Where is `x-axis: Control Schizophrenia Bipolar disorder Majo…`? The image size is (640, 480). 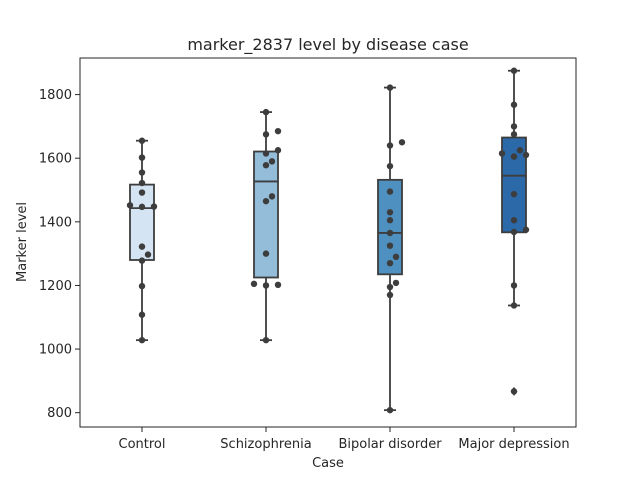 x-axis: Control Schizophrenia Bipolar disorder Majo… is located at coordinates (344, 439).